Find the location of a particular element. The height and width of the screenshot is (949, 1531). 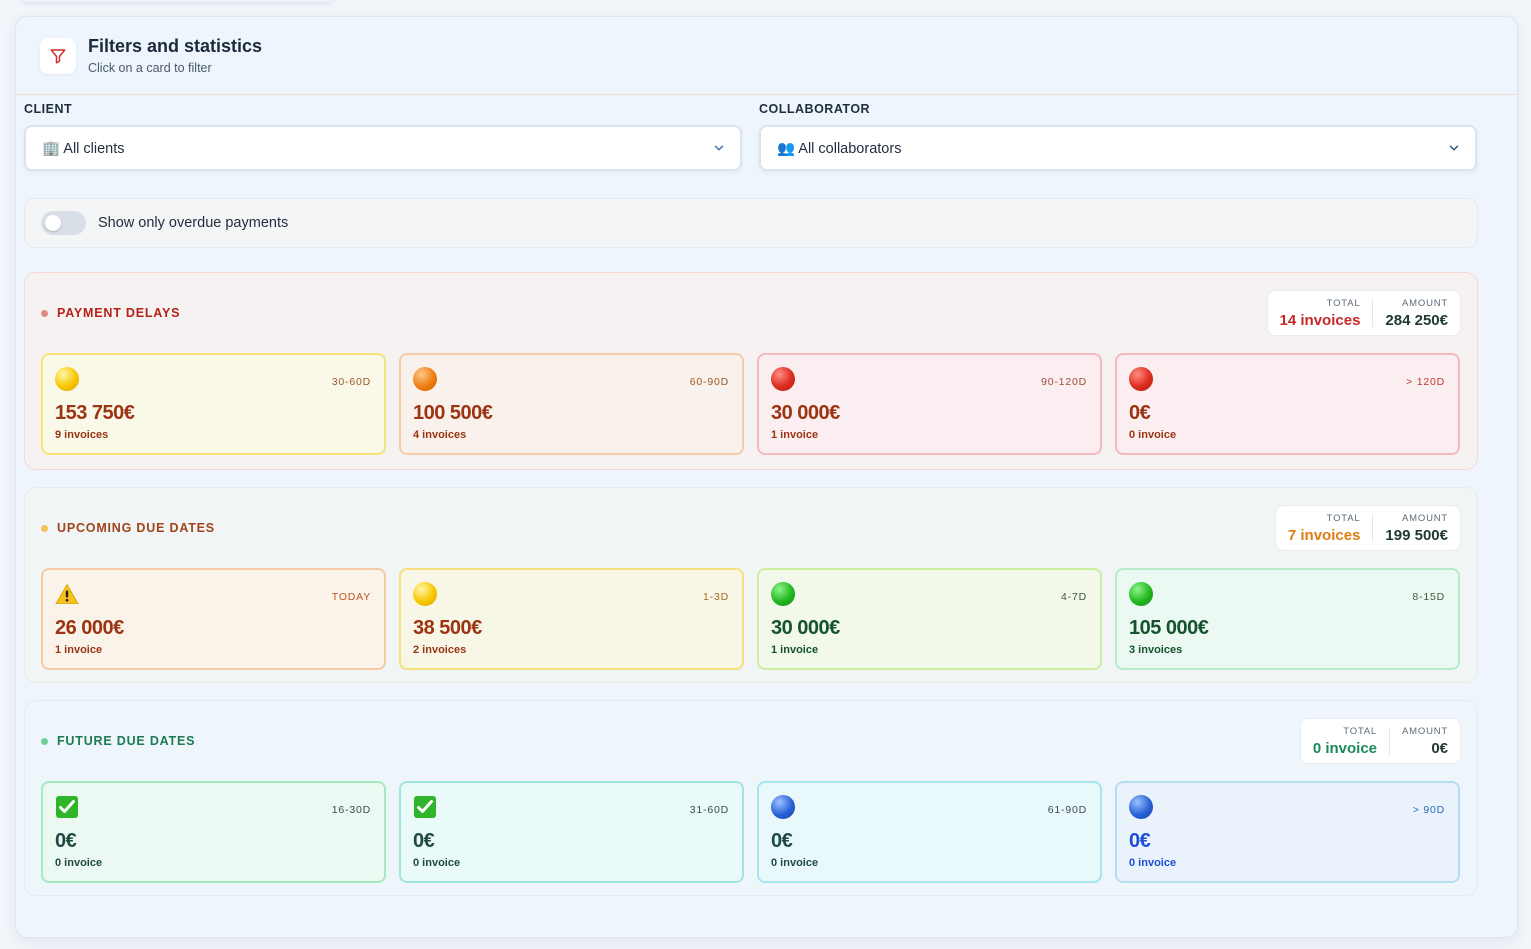

client-select: 🏢 All clients is located at coordinates (383, 148).